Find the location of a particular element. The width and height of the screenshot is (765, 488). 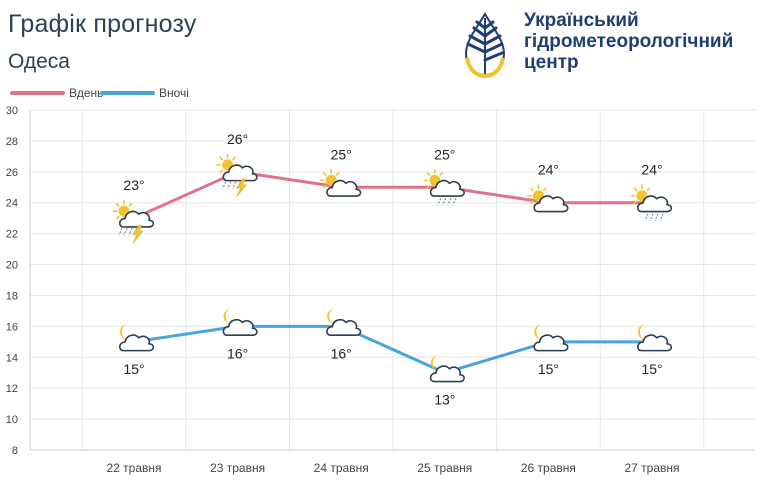

water-drop-leaf-icon is located at coordinates (485, 45).